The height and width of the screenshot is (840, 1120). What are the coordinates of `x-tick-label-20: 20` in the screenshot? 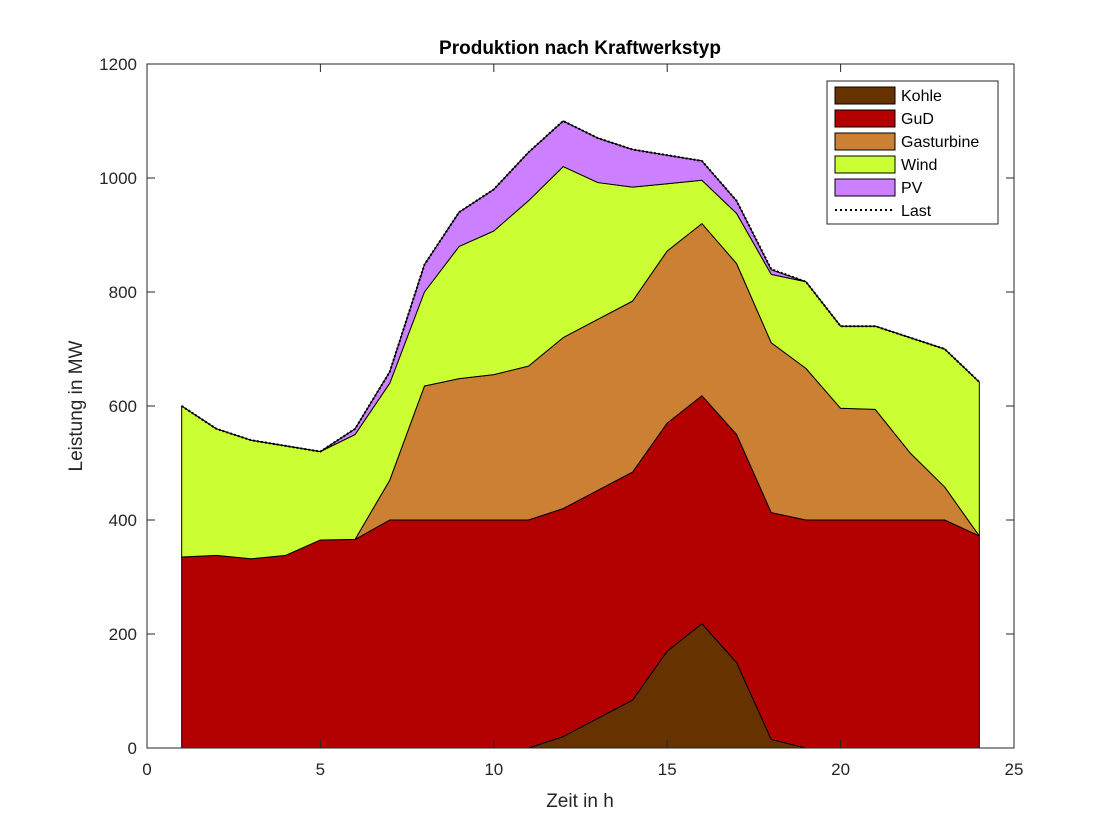 It's located at (840, 769).